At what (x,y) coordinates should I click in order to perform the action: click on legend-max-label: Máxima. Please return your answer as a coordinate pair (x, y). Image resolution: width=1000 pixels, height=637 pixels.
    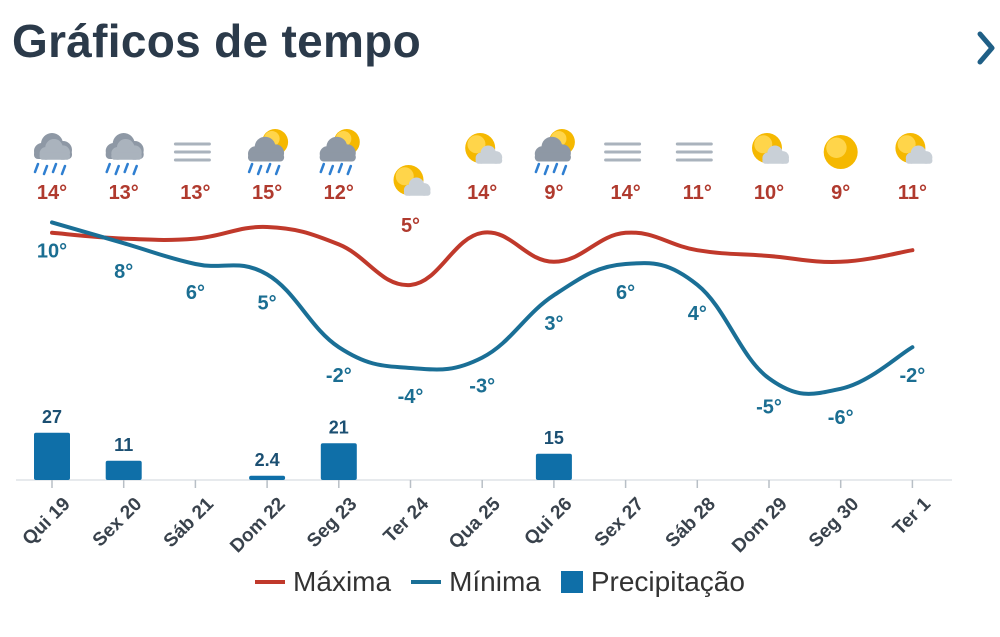
    Looking at the image, I should click on (342, 581).